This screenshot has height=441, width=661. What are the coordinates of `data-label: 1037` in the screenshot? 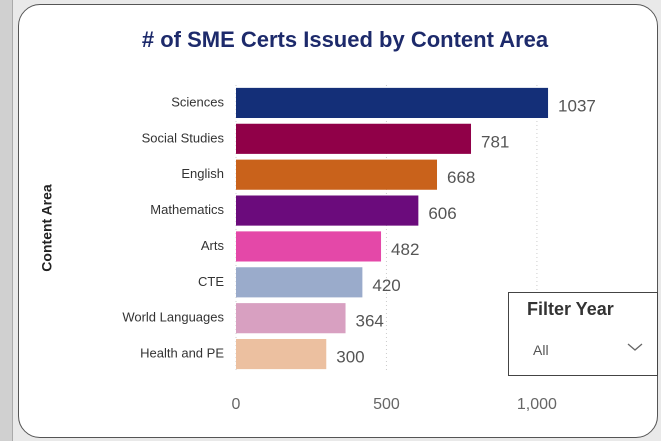 It's located at (577, 105).